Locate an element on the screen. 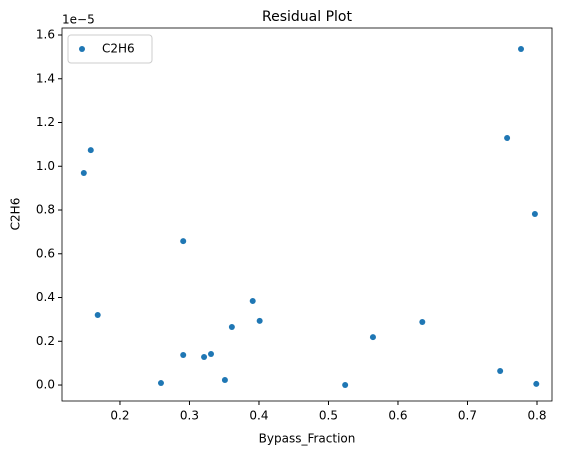 This screenshot has width=567, height=455. x-tick-label: 0.2 is located at coordinates (119, 416).